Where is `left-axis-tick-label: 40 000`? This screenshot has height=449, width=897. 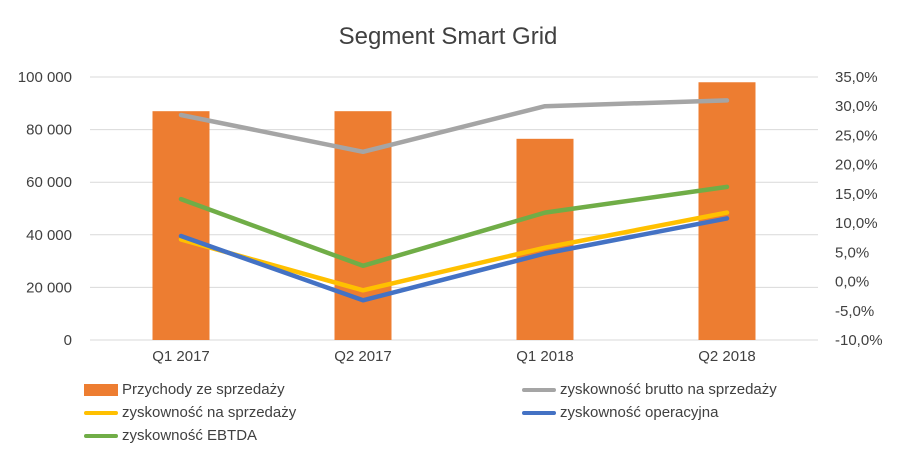
left-axis-tick-label: 40 000 is located at coordinates (49, 235).